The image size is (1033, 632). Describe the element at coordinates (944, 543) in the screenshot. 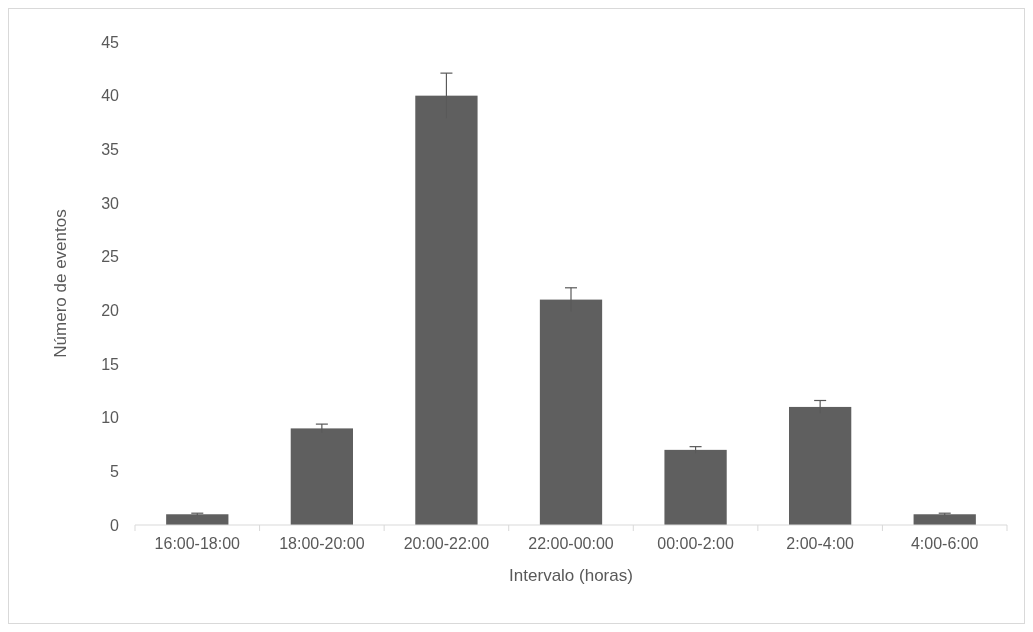

I see `x-tick-label: 4:00-6:00` at that location.